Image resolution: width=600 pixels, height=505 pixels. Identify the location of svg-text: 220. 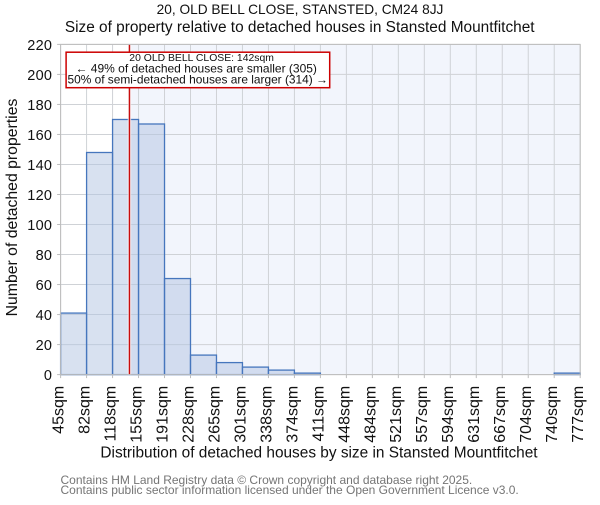
(39, 46).